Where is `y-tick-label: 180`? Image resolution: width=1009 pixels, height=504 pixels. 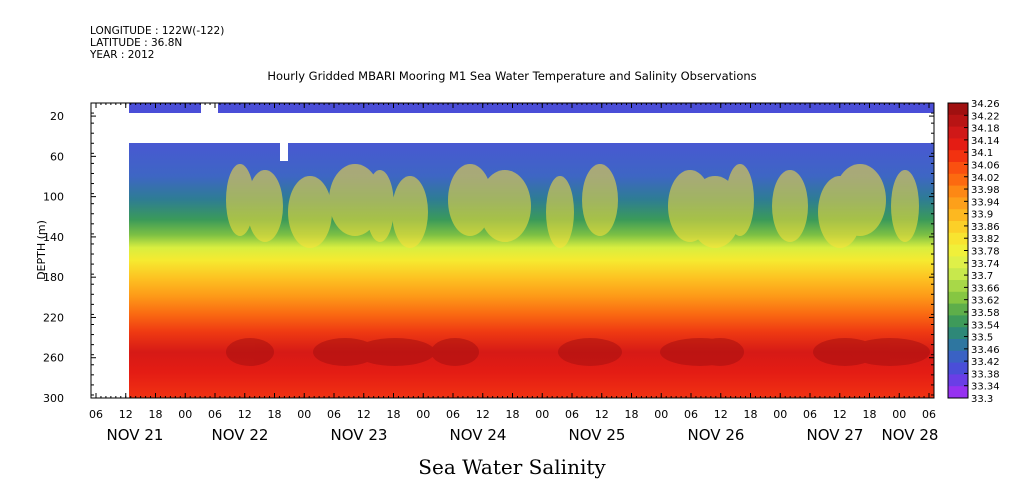 y-tick-label: 180 is located at coordinates (53, 277).